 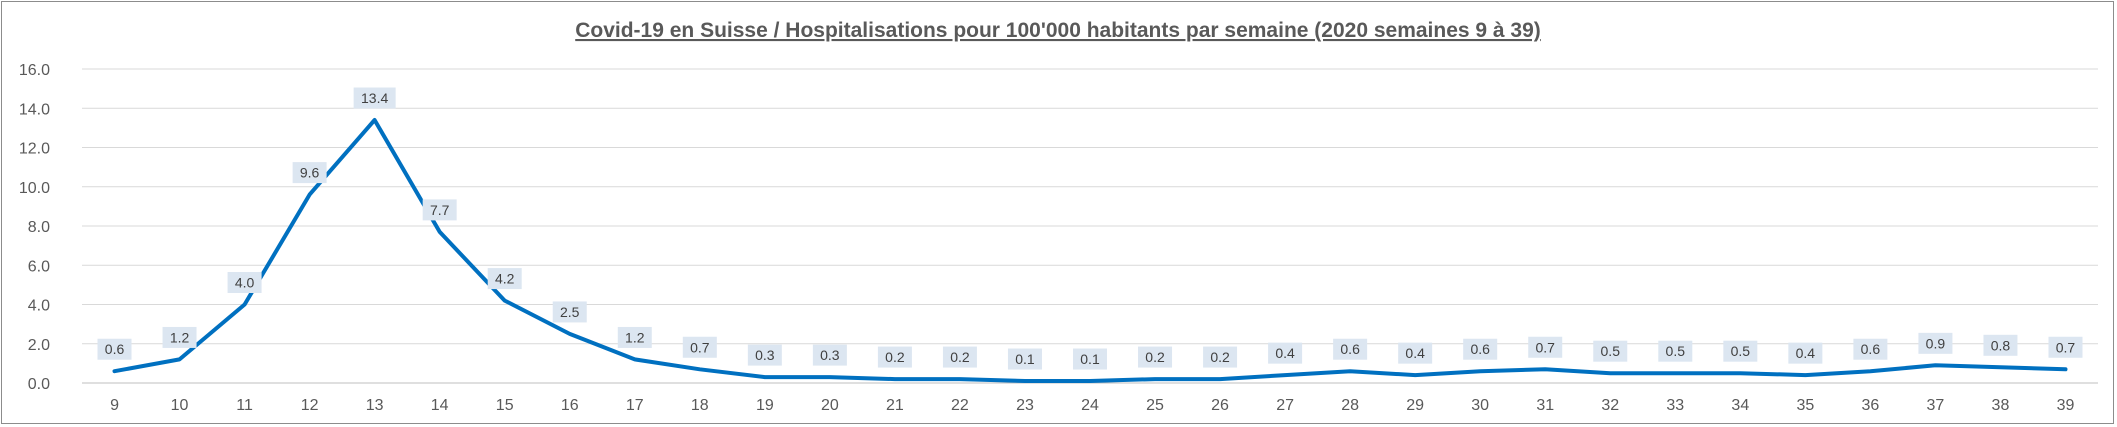 What do you see at coordinates (114, 405) in the screenshot?
I see `x-tick-label: 9` at bounding box center [114, 405].